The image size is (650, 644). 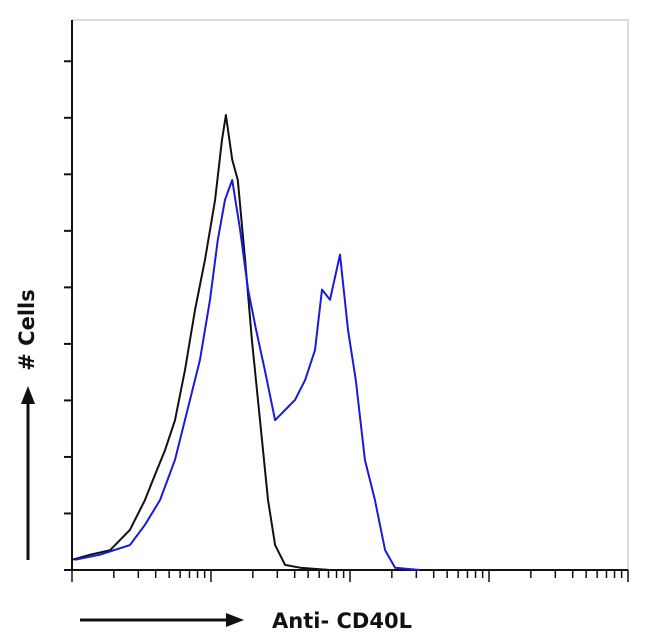 I want to click on y-axis-label: # Cells, so click(x=27, y=329).